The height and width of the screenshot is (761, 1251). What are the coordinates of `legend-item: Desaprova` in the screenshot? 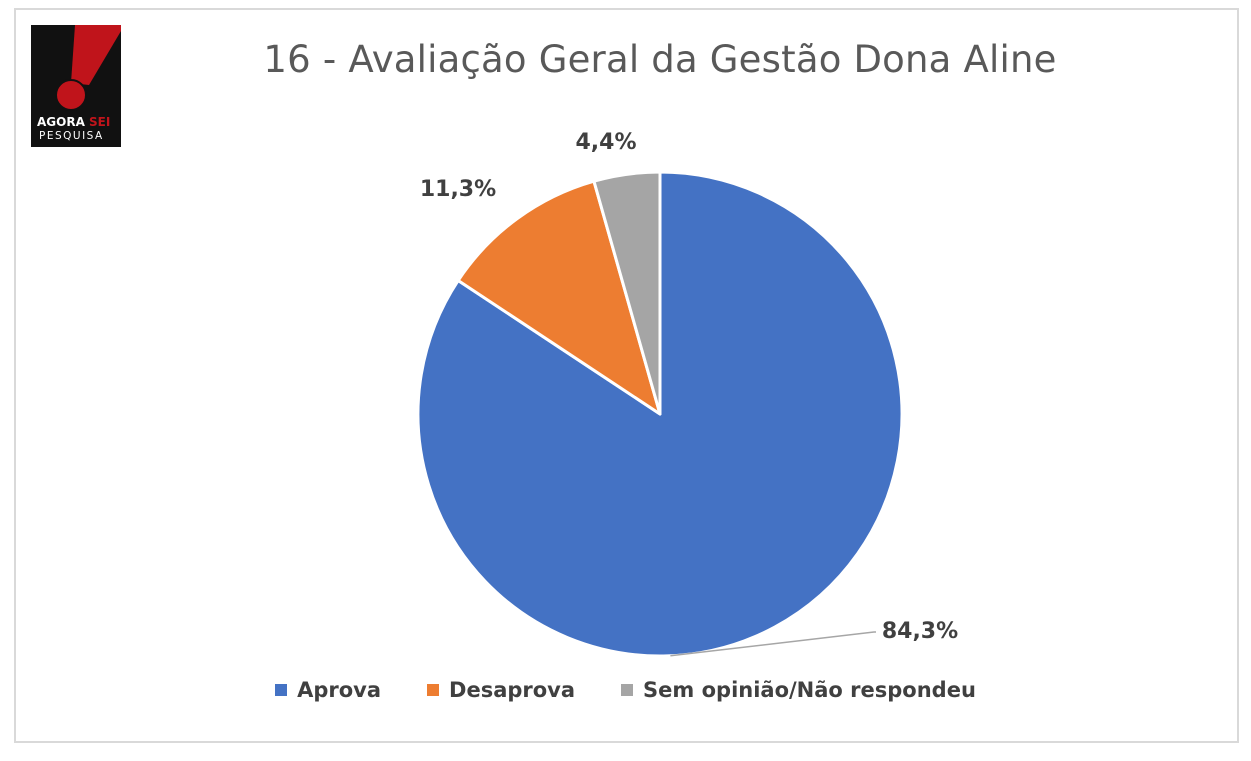 It's located at (501, 690).